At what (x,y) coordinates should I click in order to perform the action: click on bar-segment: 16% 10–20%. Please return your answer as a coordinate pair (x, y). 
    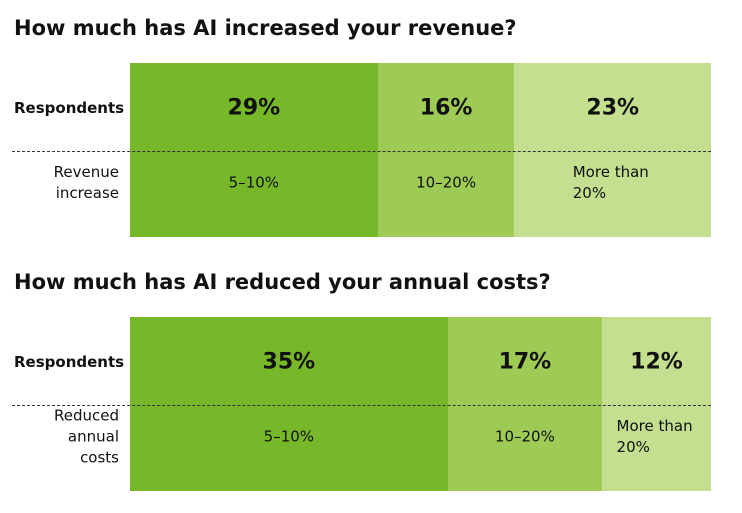
    Looking at the image, I should click on (446, 150).